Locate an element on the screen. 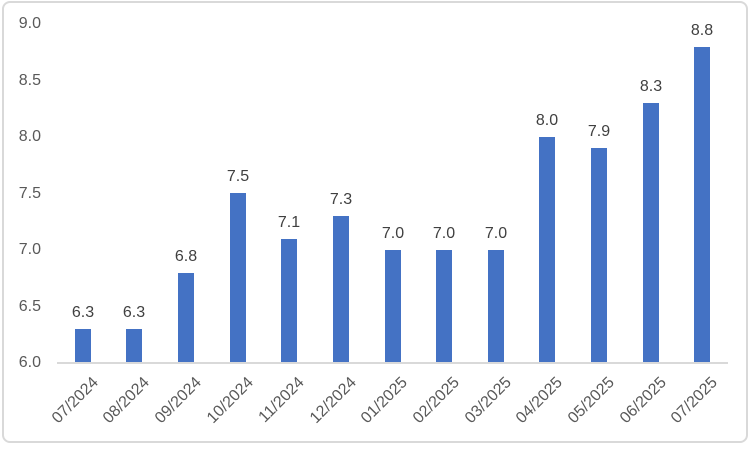 Image resolution: width=752 pixels, height=452 pixels. bar-data-label: 7.3 is located at coordinates (341, 199).